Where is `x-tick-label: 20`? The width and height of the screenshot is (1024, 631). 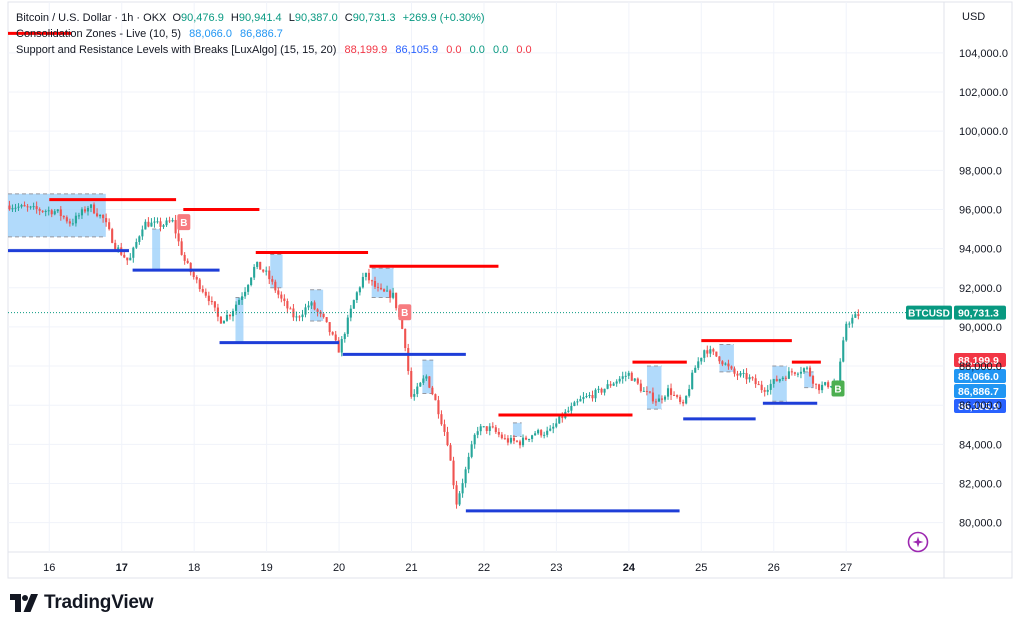
x-tick-label: 20 is located at coordinates (339, 568).